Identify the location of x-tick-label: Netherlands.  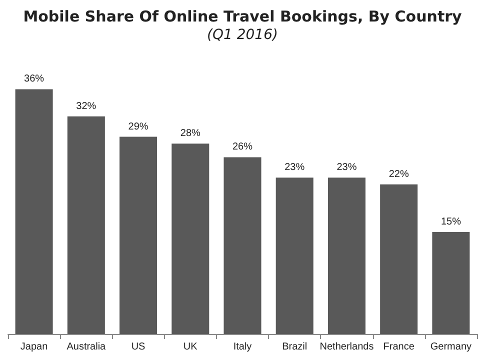
(347, 347).